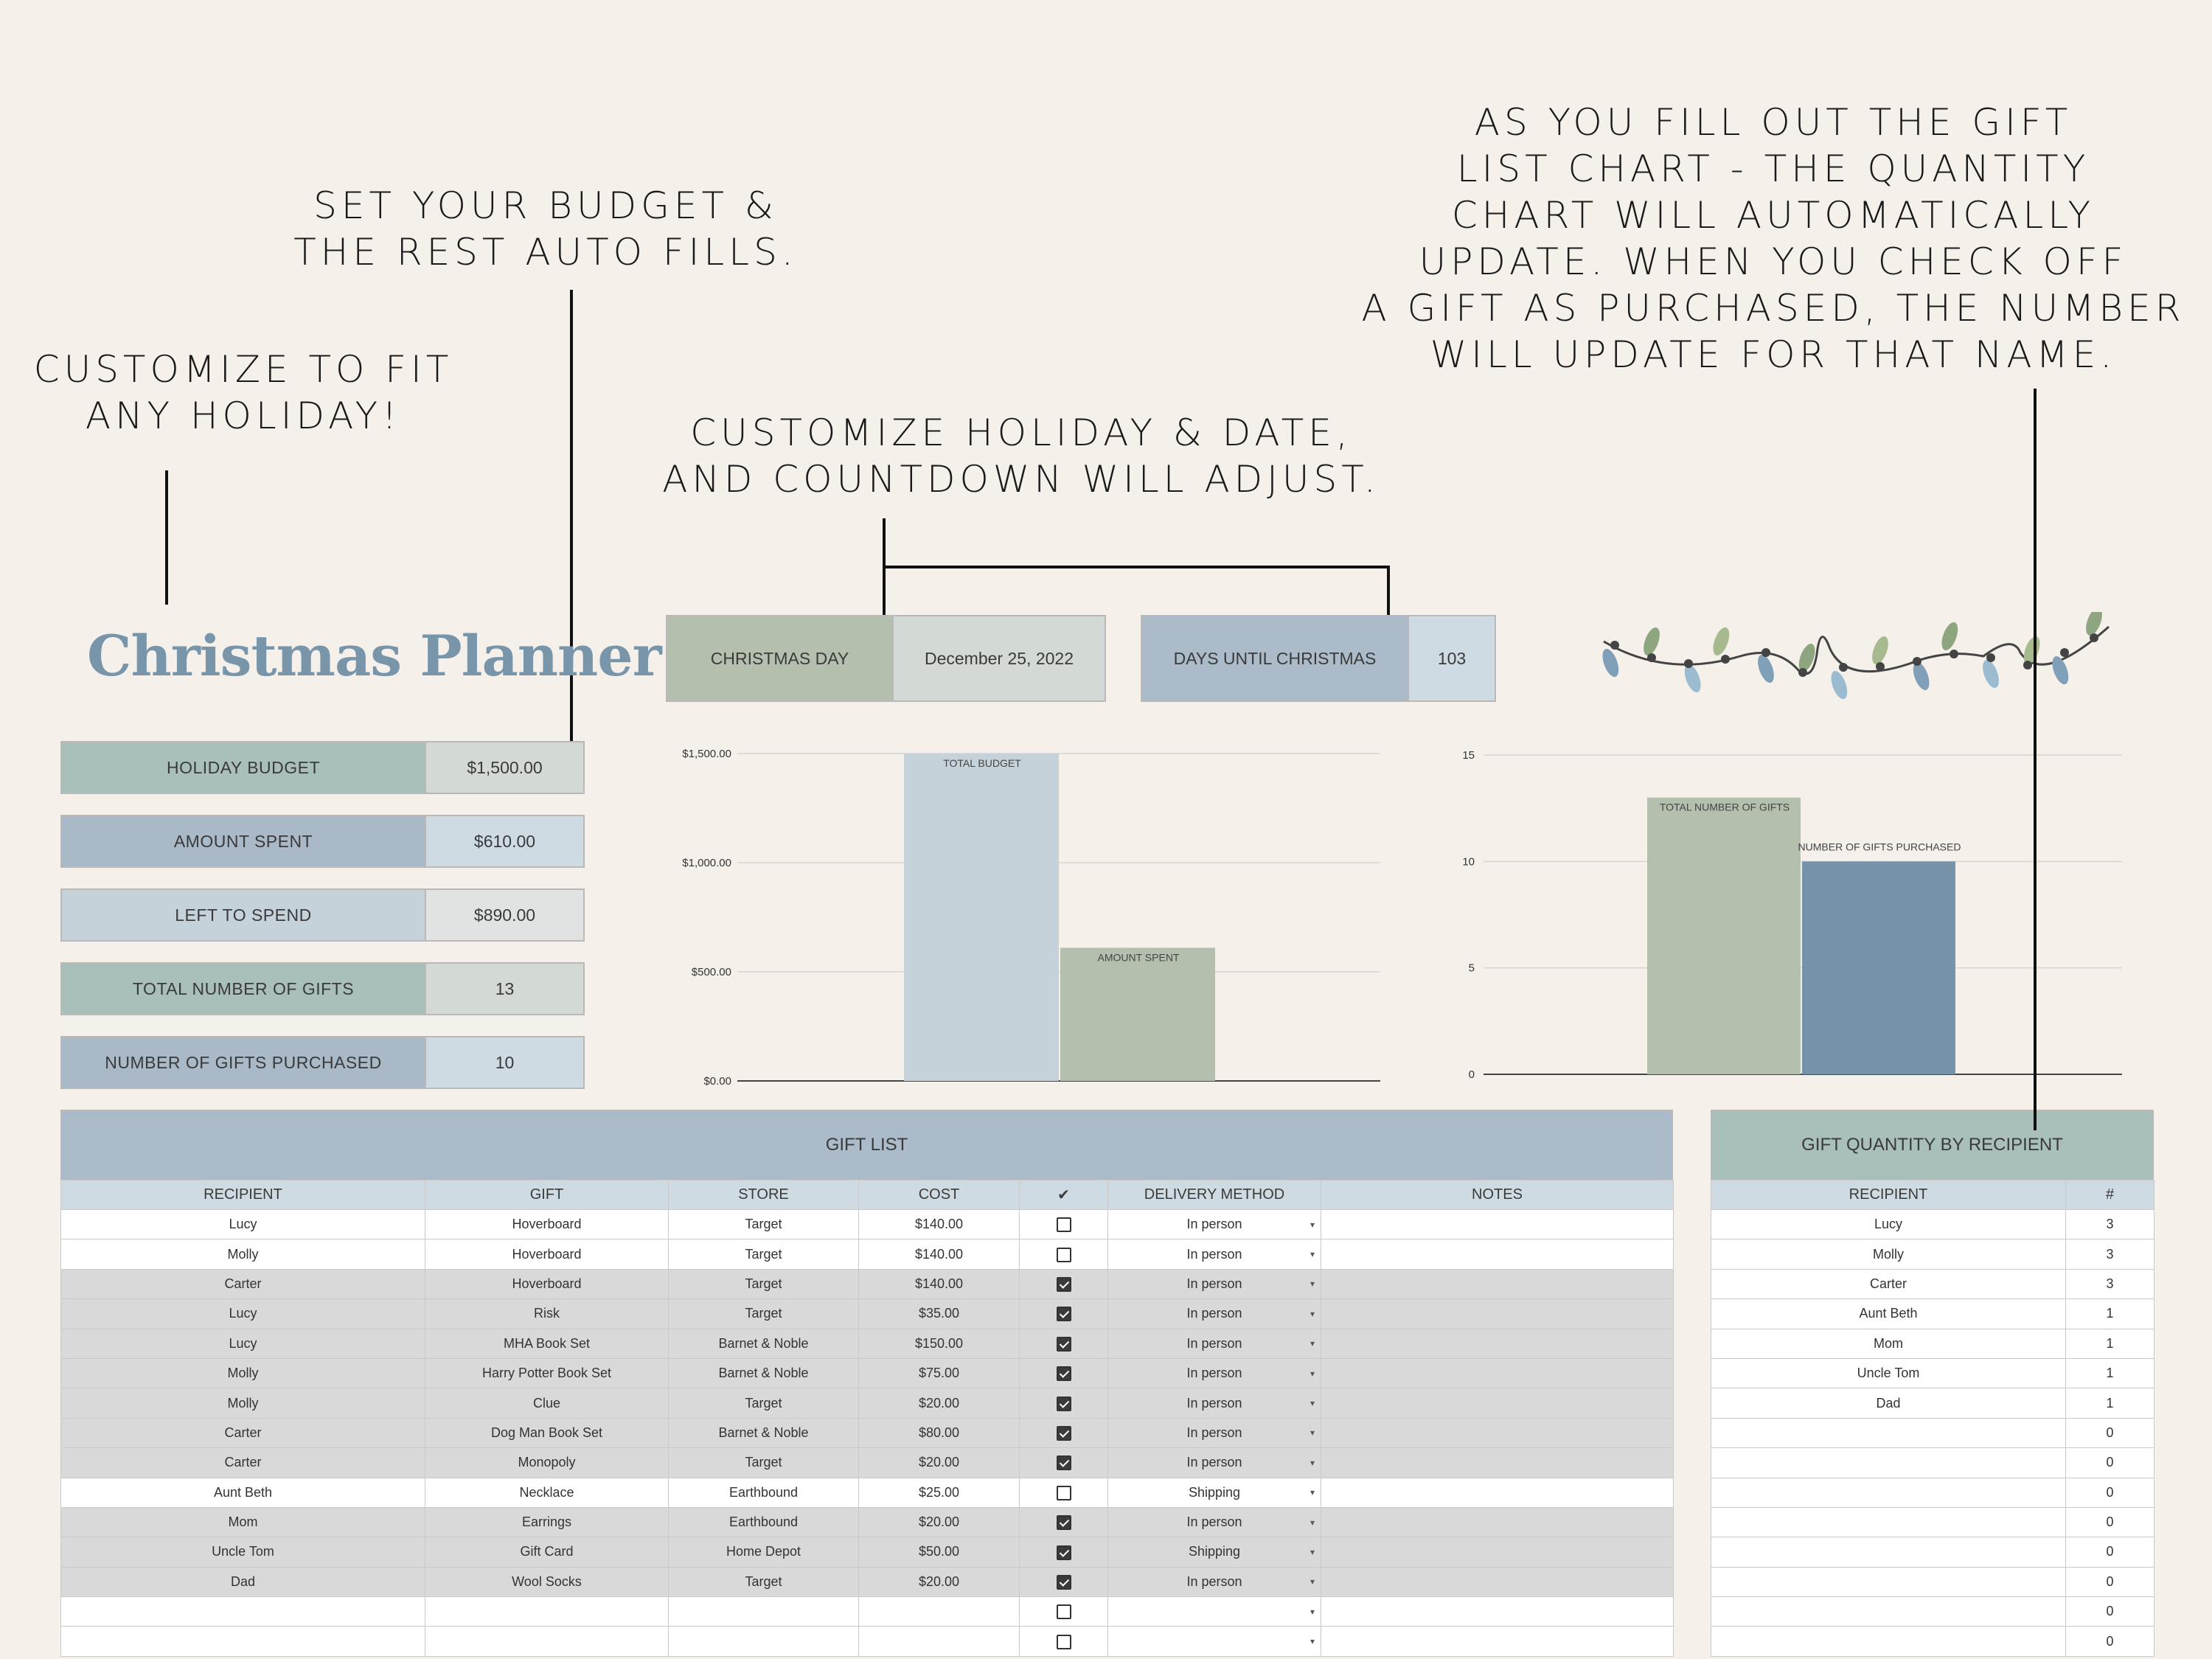 Image resolution: width=2212 pixels, height=1659 pixels. I want to click on cost-cell: $75.00, so click(939, 1373).